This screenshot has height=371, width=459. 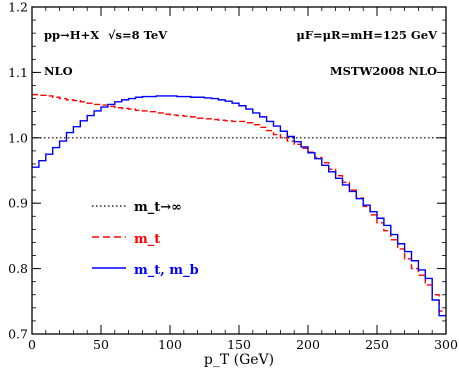 I want to click on x-tick-label: 300, so click(x=446, y=344).